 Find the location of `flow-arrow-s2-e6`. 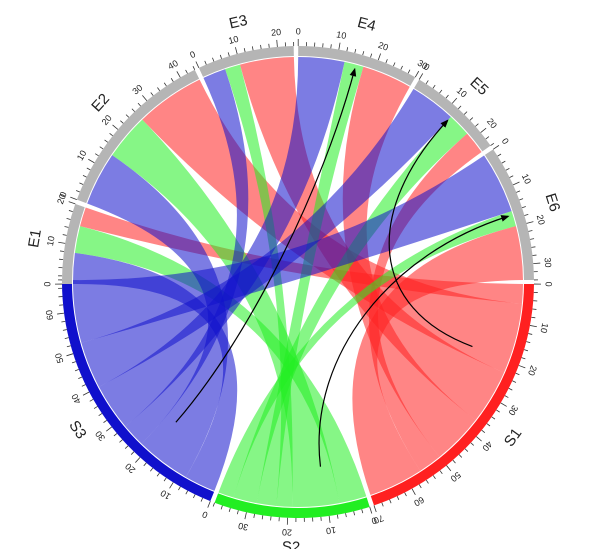

flow-arrow-s2-e6 is located at coordinates (414, 341).